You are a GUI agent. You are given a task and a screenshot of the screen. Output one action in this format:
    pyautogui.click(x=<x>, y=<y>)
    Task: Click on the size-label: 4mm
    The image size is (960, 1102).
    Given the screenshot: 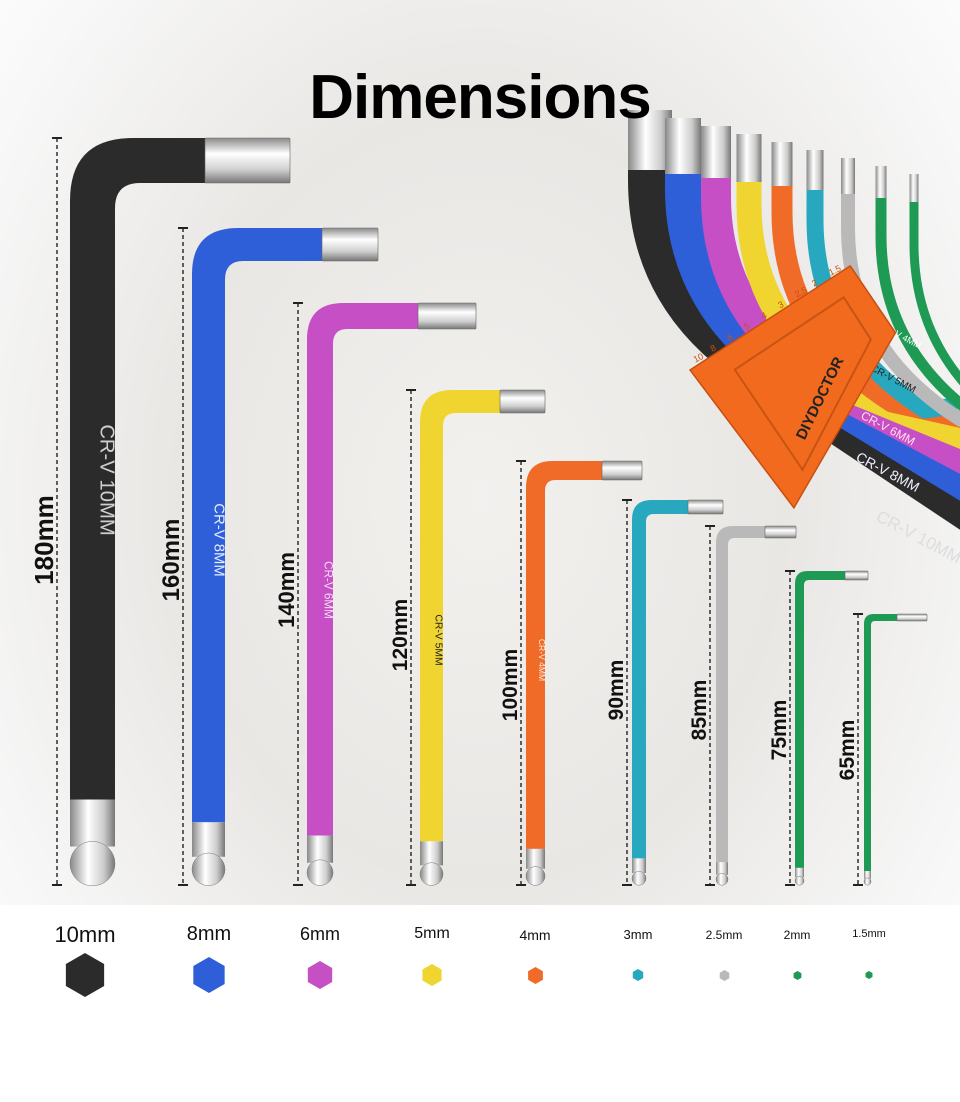 What is the action you would take?
    pyautogui.click(x=535, y=934)
    